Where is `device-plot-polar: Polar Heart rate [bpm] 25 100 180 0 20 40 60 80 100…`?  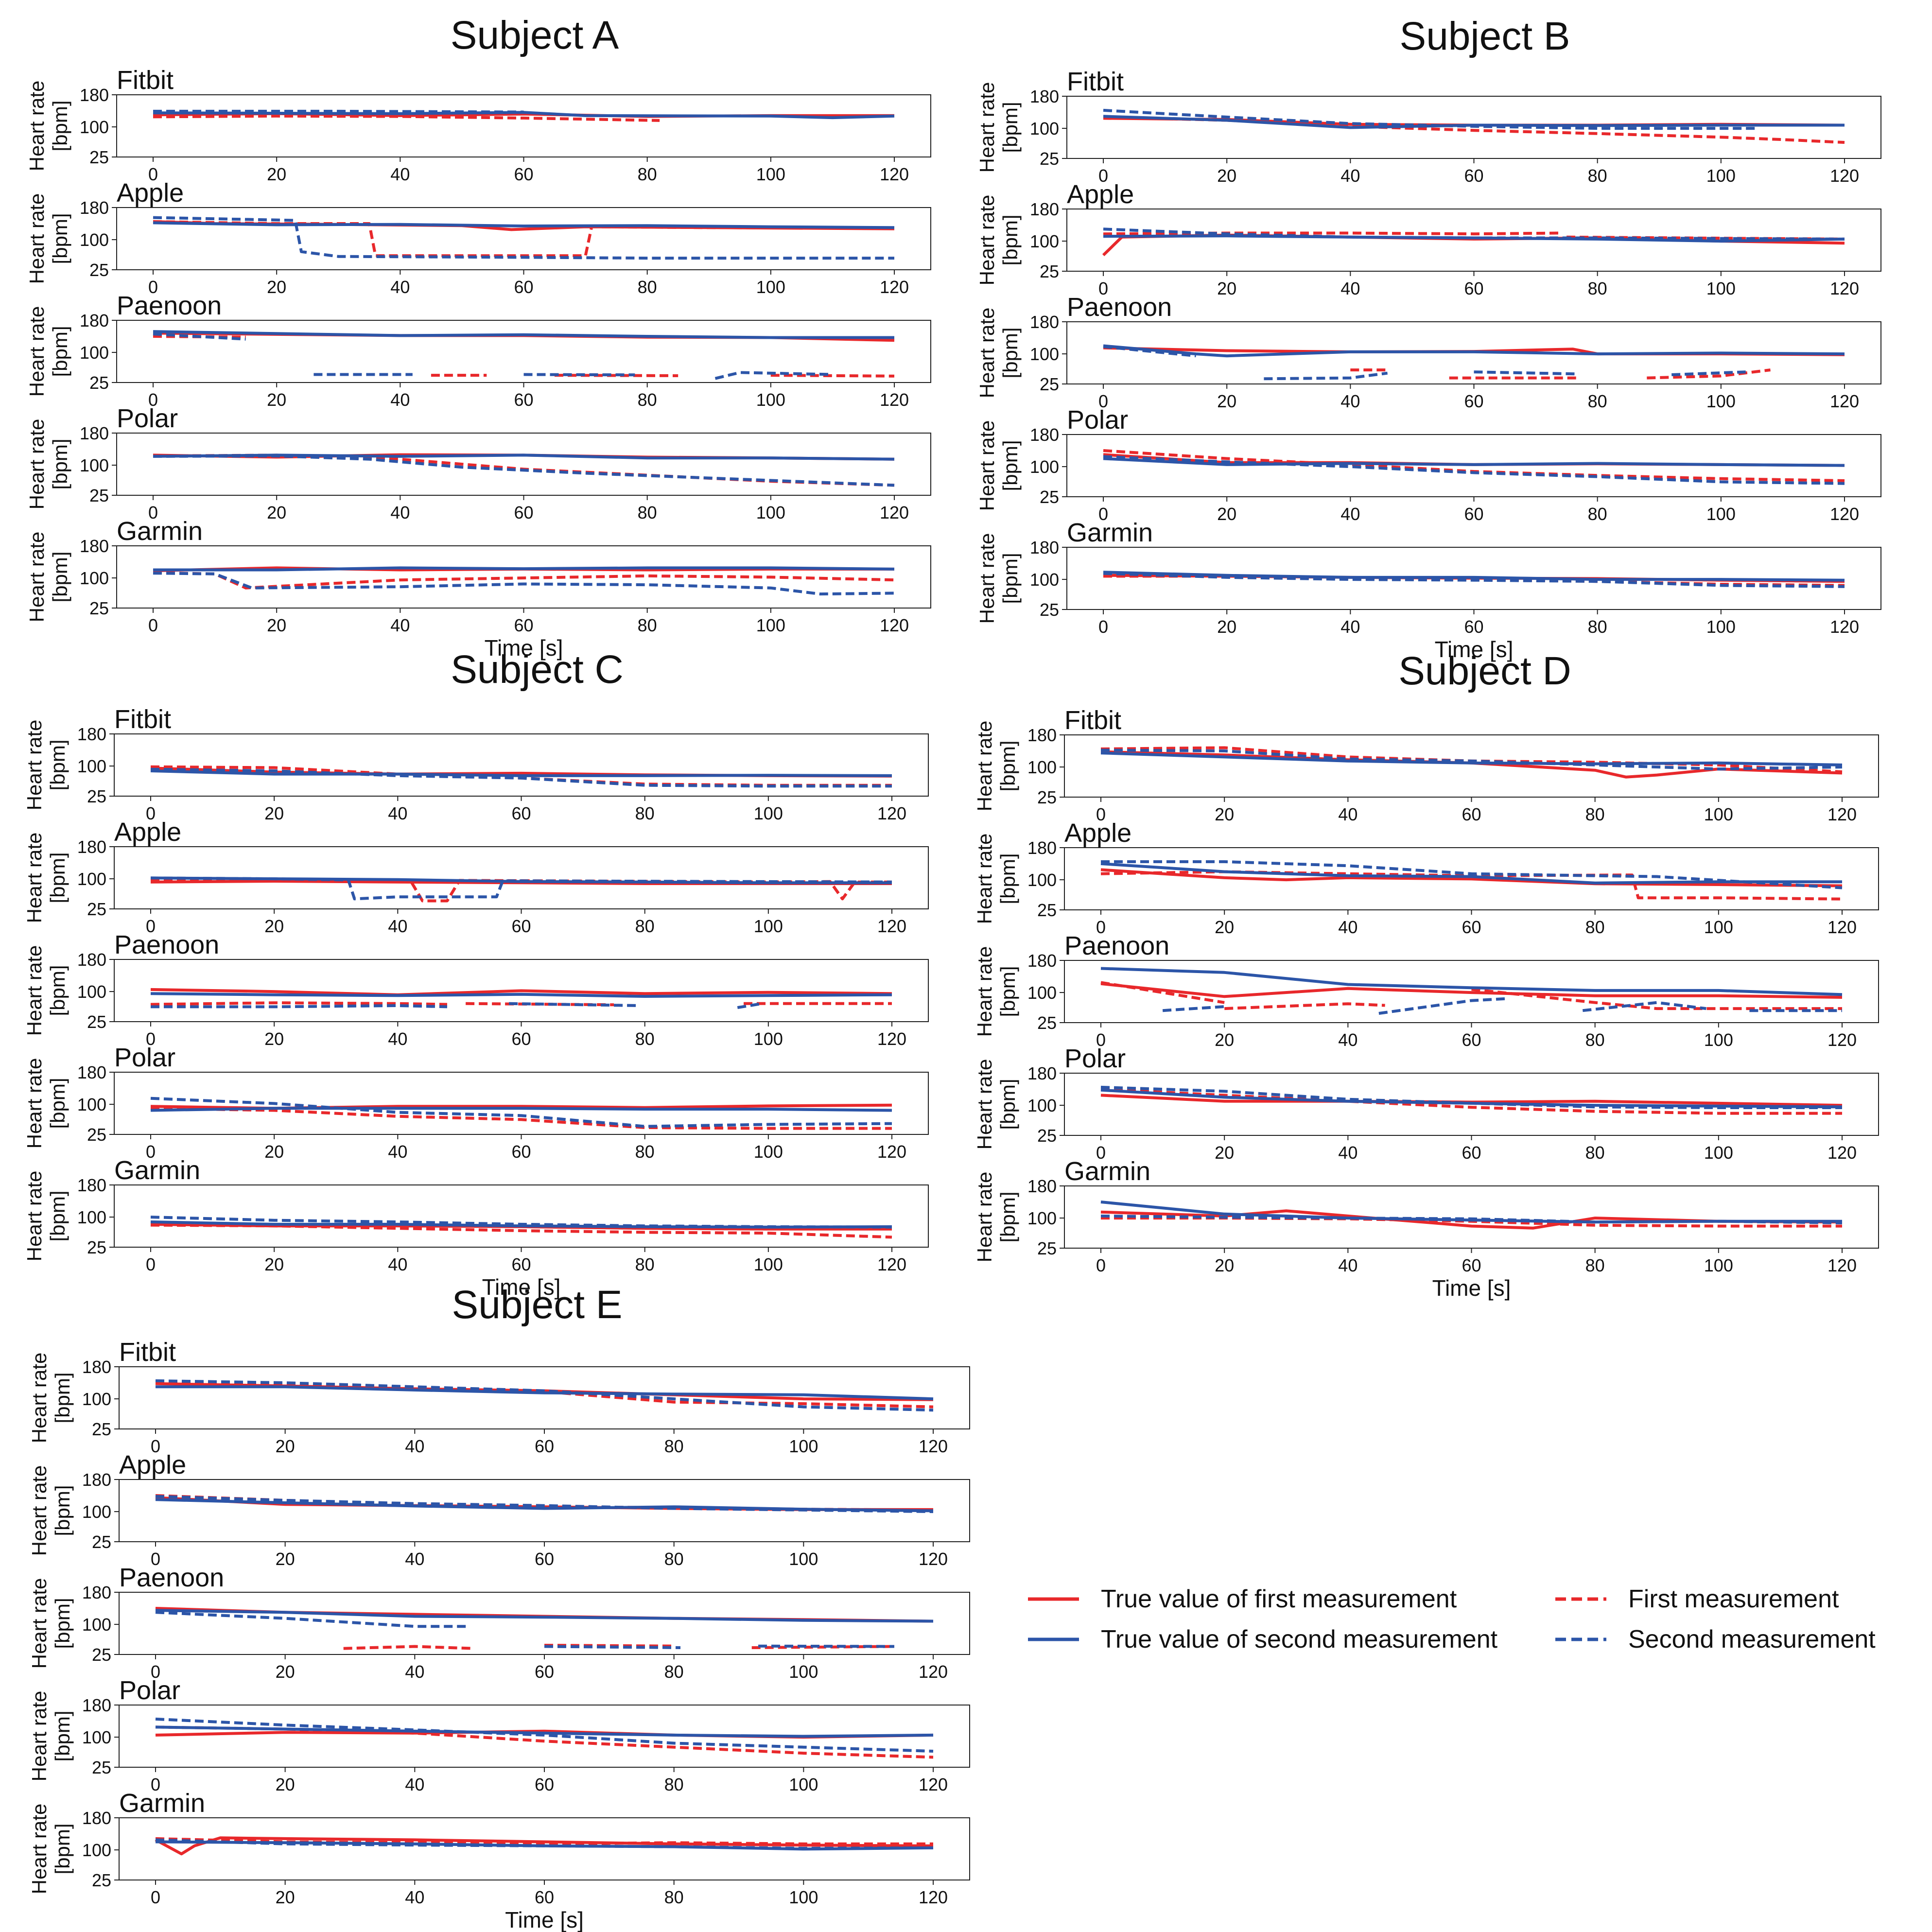
device-plot-polar: Polar Heart rate [bpm] 25 100 180 0 20 40 60 80 100… is located at coordinates (478, 463).